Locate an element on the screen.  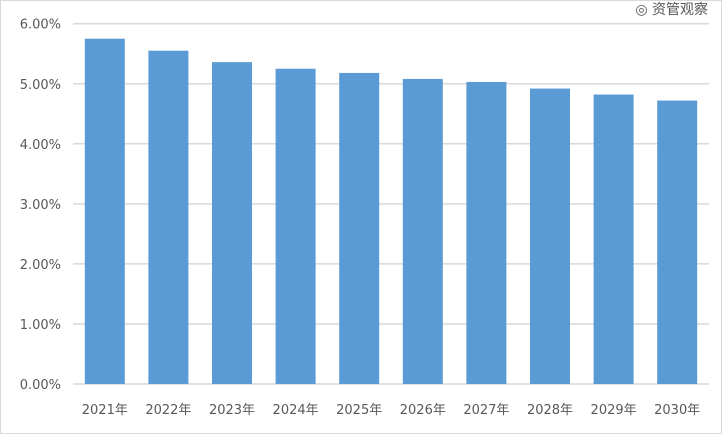
y-tick-label: 4.00% is located at coordinates (40, 145).